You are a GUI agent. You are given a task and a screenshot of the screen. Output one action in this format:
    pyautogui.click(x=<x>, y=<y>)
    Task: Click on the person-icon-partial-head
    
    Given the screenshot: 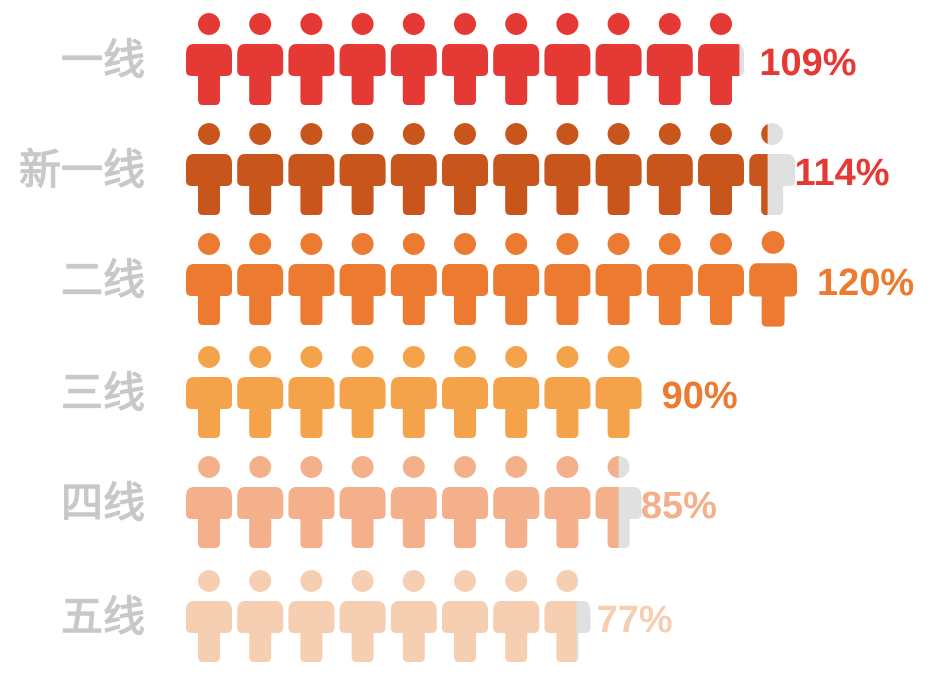 What is the action you would take?
    pyautogui.click(x=764, y=134)
    